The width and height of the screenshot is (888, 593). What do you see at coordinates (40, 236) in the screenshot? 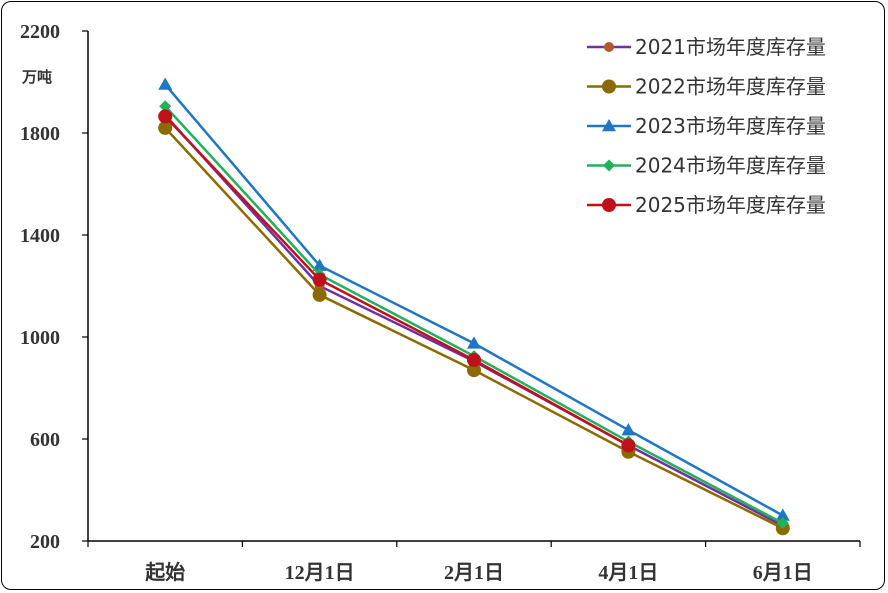
I see `y-tick-label: 1400` at bounding box center [40, 236].